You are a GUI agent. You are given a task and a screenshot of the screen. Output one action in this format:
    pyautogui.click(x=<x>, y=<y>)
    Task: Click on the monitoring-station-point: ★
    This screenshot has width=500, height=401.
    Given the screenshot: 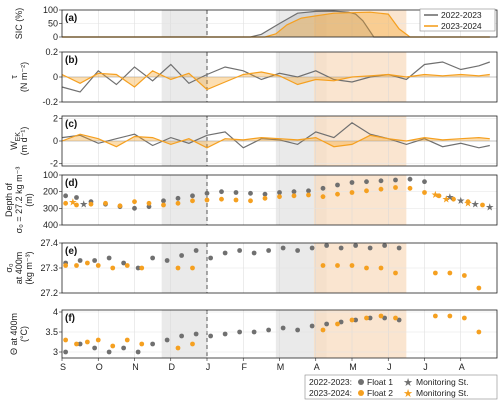 What is the action you would take?
    pyautogui.click(x=72, y=203)
    